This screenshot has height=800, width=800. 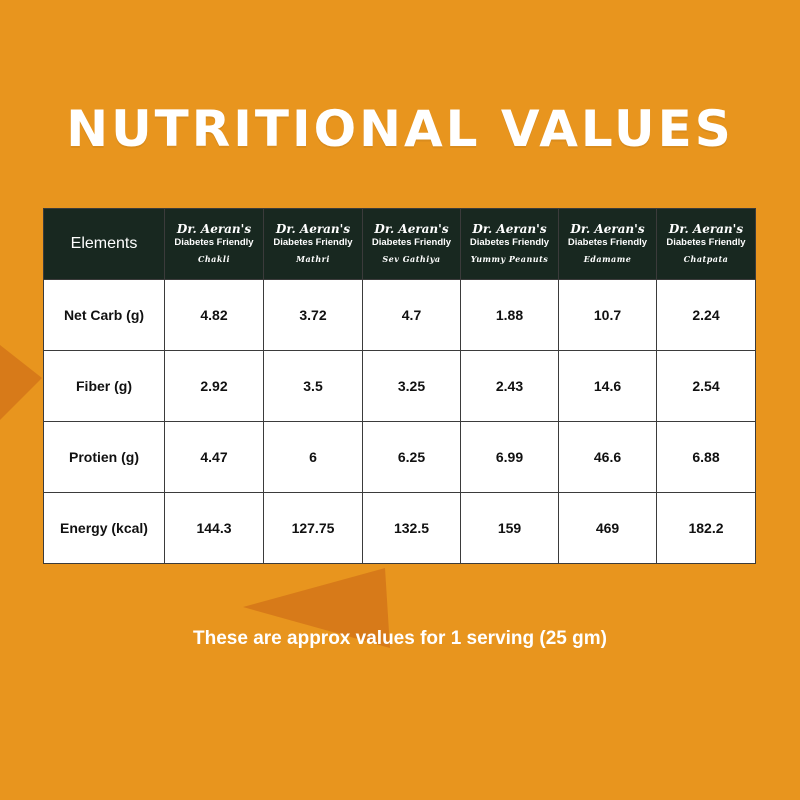 I want to click on table-row-protein: Protien (g) 4.47 6 6.25 6.99 46.6 6.88, so click(x=399, y=457).